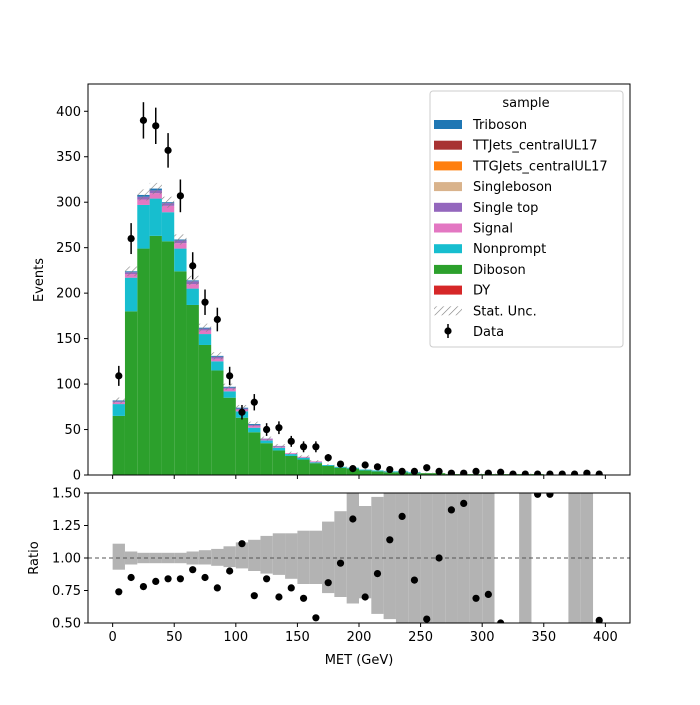 The height and width of the screenshot is (705, 700). Describe the element at coordinates (448, 249) in the screenshot. I see `legend-swatch-nonprompt` at that location.